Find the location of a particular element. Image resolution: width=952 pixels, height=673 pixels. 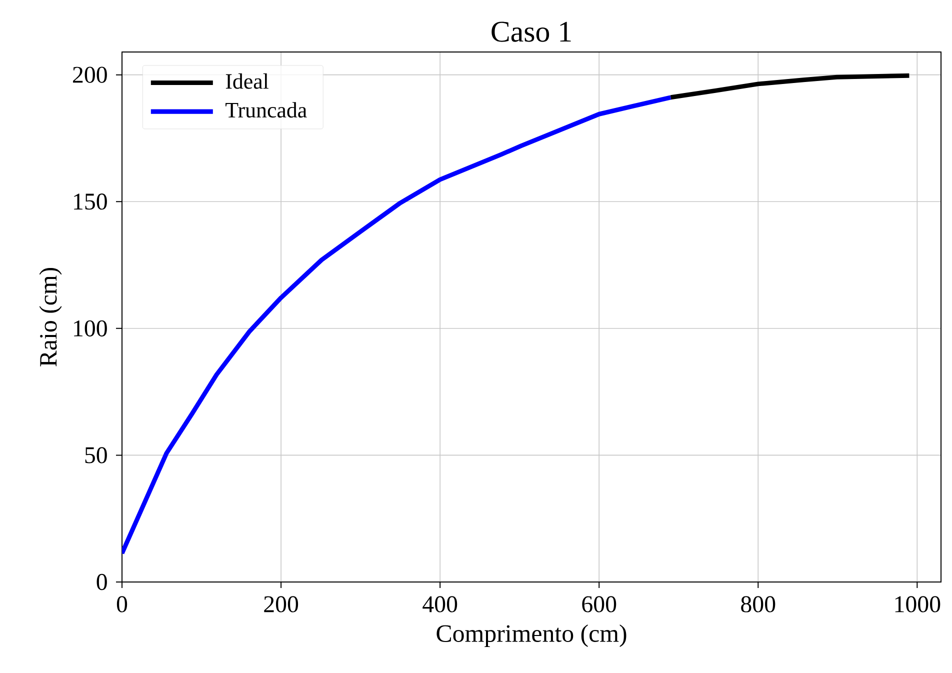

x-tick-label: 800 is located at coordinates (758, 604).